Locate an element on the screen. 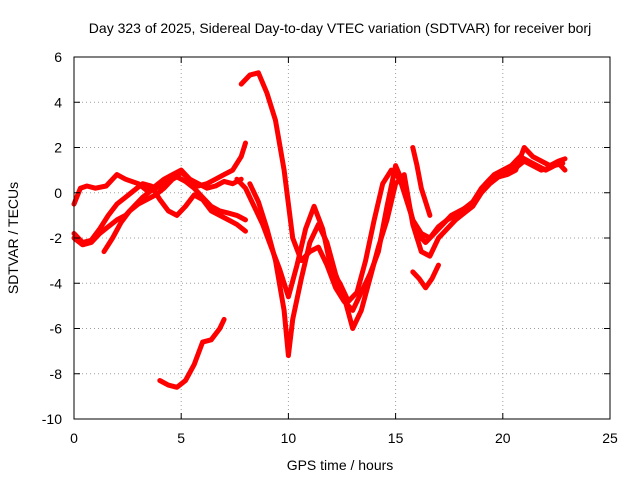 The height and width of the screenshot is (480, 640). x-tick-label: 25 is located at coordinates (610, 438).